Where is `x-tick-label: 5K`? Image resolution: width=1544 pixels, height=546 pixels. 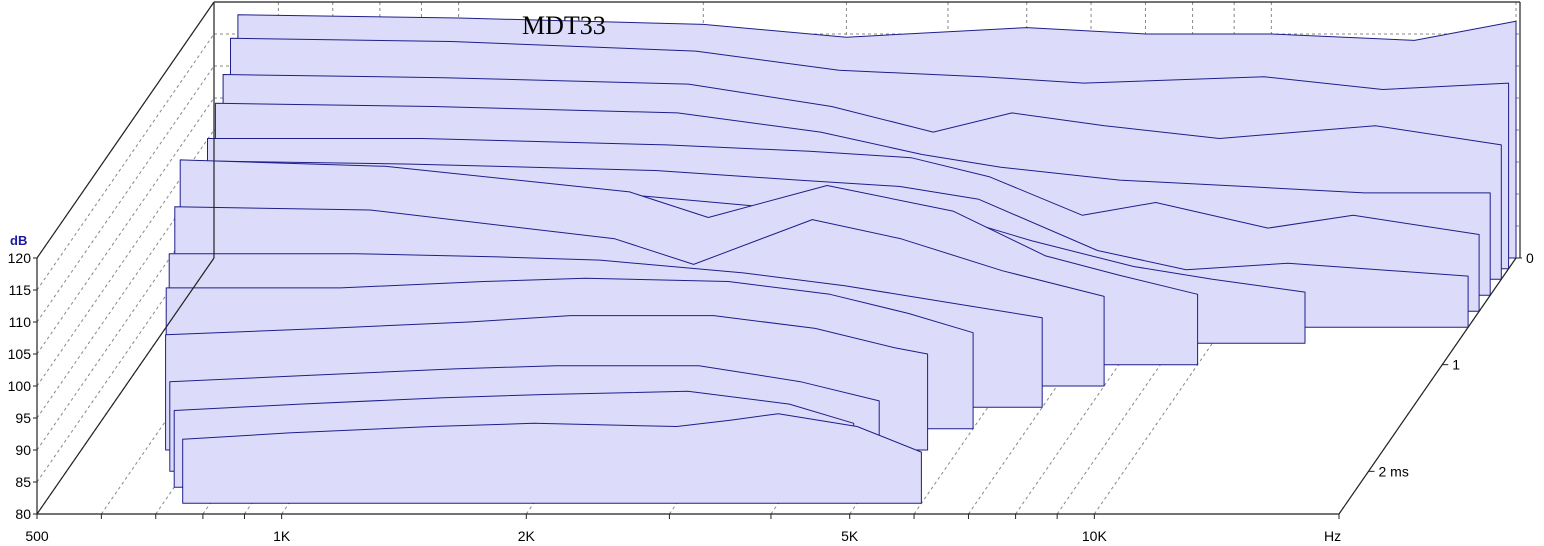
x-tick-label: 5K is located at coordinates (850, 536).